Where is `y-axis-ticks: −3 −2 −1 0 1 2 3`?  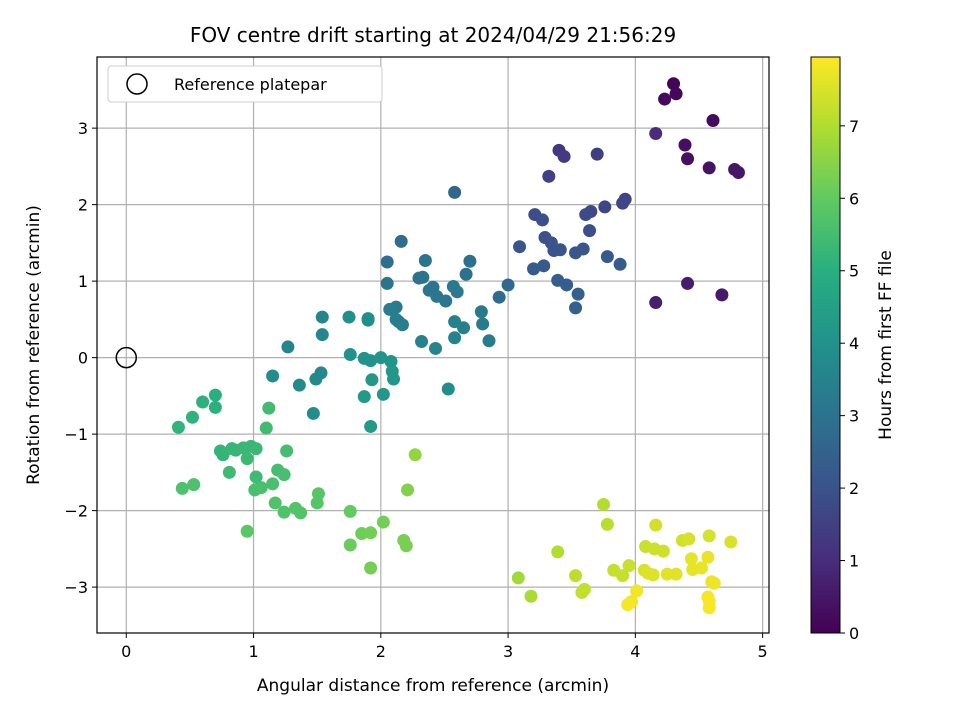
y-axis-ticks: −3 −2 −1 0 1 2 3 is located at coordinates (80, 358).